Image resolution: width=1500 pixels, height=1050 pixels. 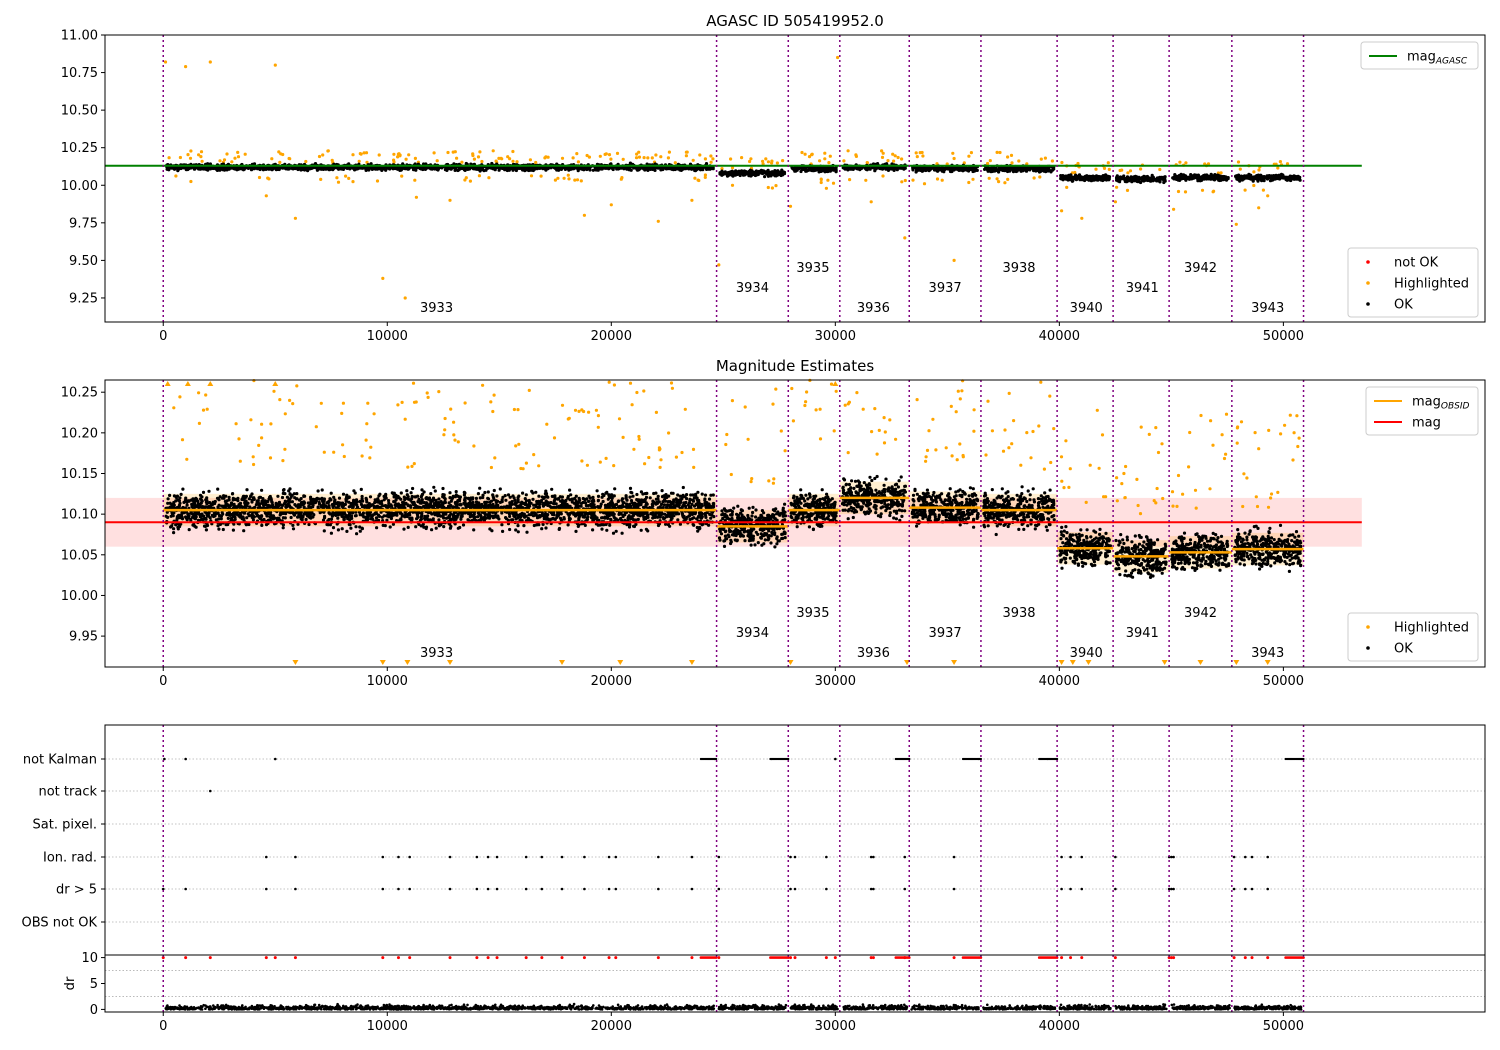 What do you see at coordinates (611, 1026) in the screenshot?
I see `dr-x-tick-label: 20000` at bounding box center [611, 1026].